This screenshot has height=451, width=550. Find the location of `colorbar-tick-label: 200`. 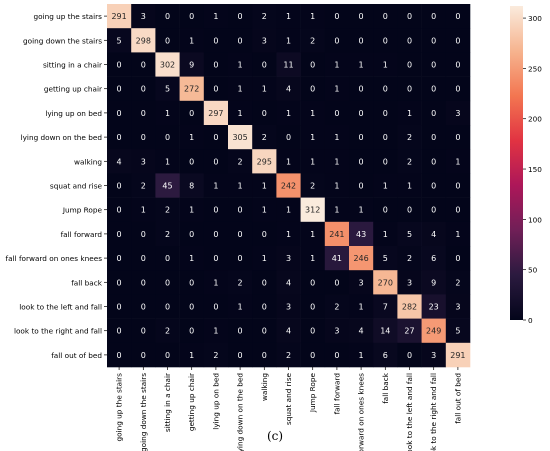

colorbar-tick-label: 200 is located at coordinates (535, 119).